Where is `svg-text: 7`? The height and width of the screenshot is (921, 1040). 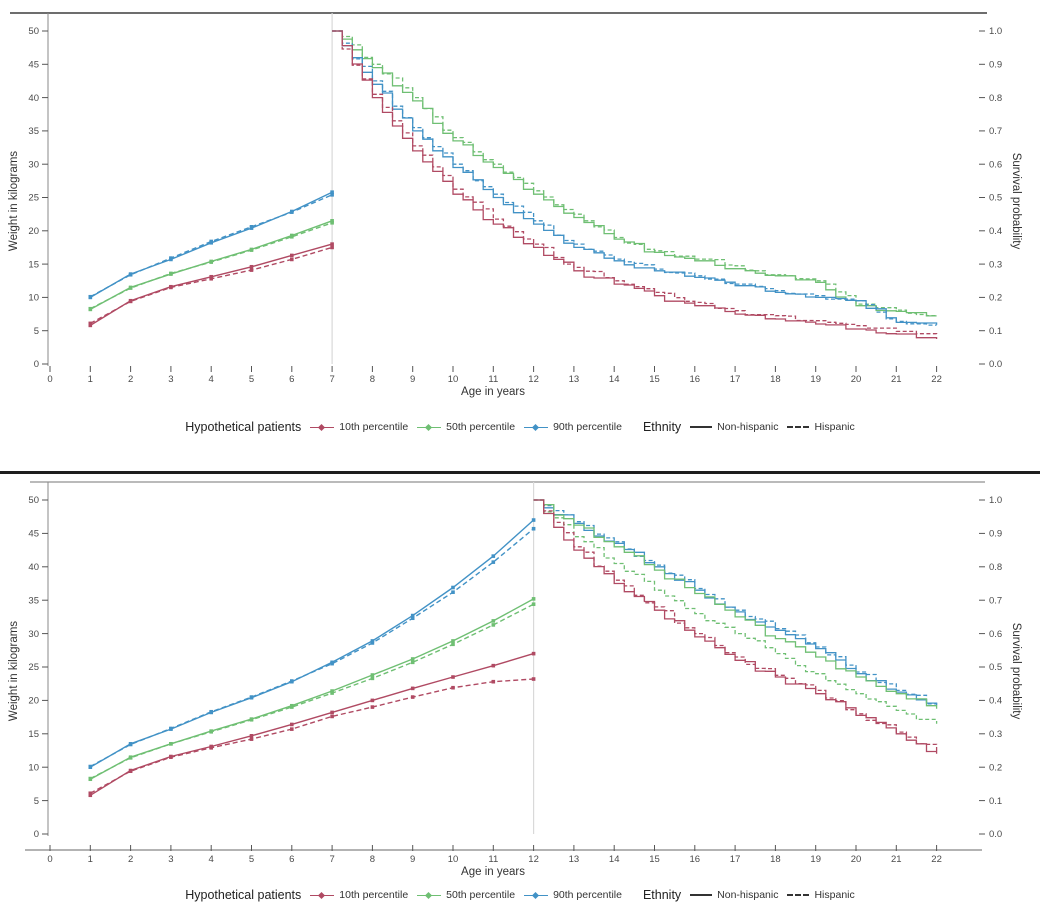
svg-text: 7 is located at coordinates (331, 379).